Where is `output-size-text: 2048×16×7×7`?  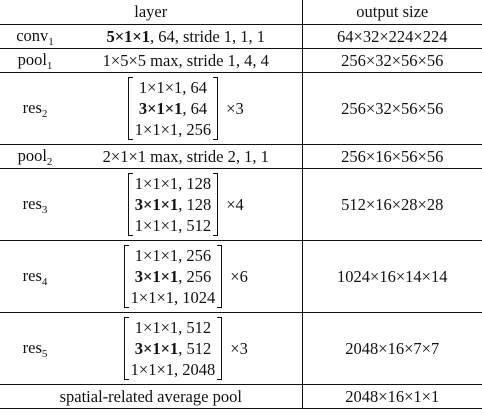
output-size-text: 2048×16×7×7 is located at coordinates (392, 348).